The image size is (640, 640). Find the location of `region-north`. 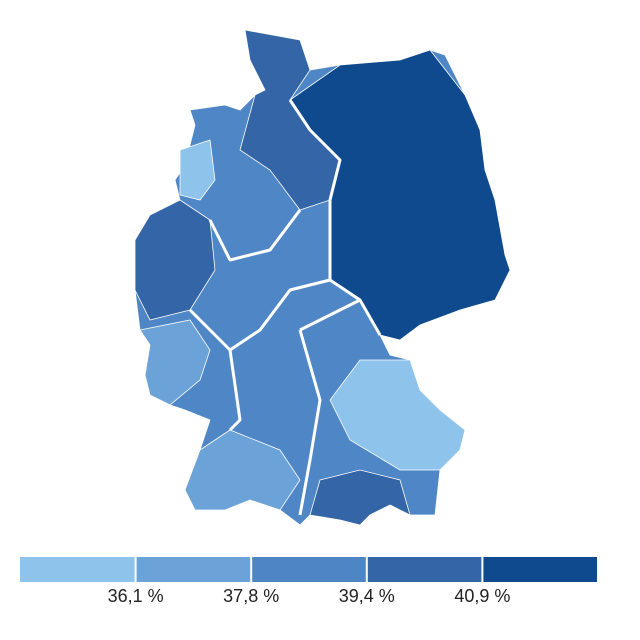

region-north is located at coordinates (290, 120).